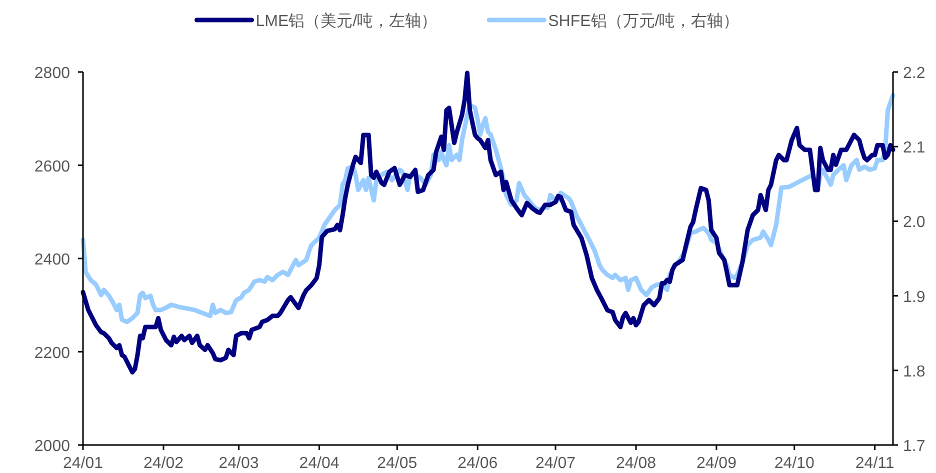 The image size is (936, 473). Describe the element at coordinates (83, 463) in the screenshot. I see `x-tick-label: 24/01` at that location.